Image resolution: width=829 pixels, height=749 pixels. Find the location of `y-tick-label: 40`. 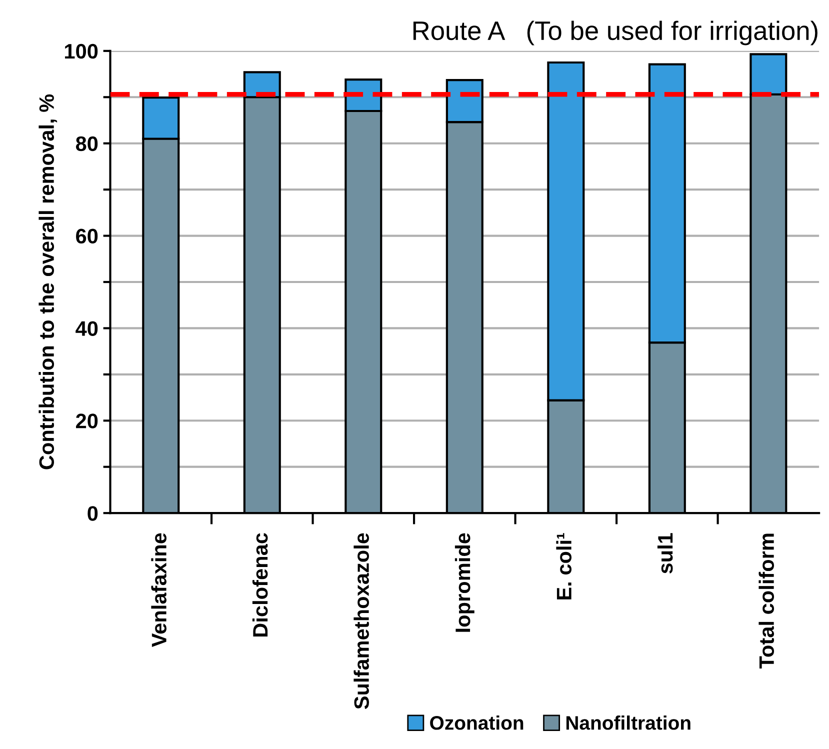

y-tick-label: 40 is located at coordinates (87, 328).